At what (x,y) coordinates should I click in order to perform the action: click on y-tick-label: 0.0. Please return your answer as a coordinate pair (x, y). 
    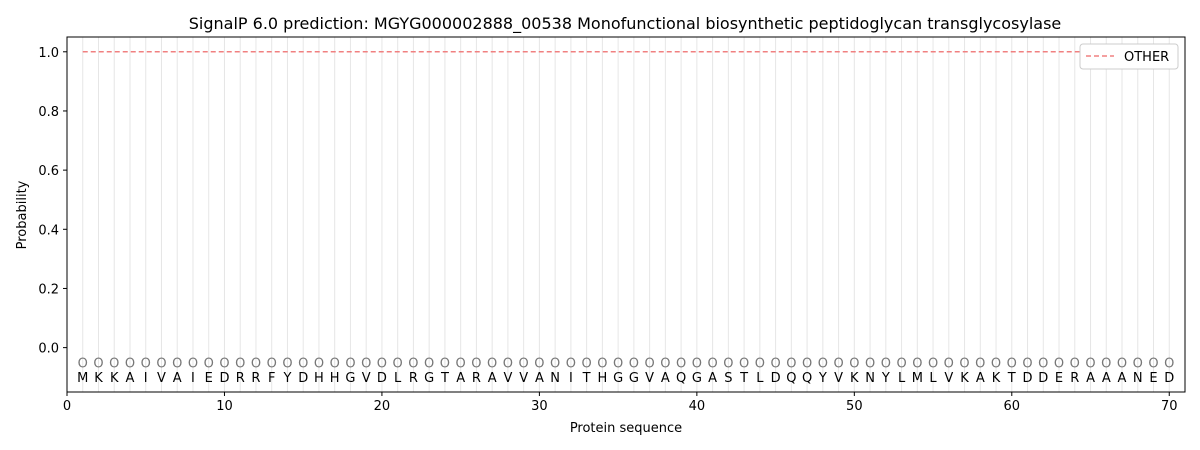
    Looking at the image, I should click on (48, 349).